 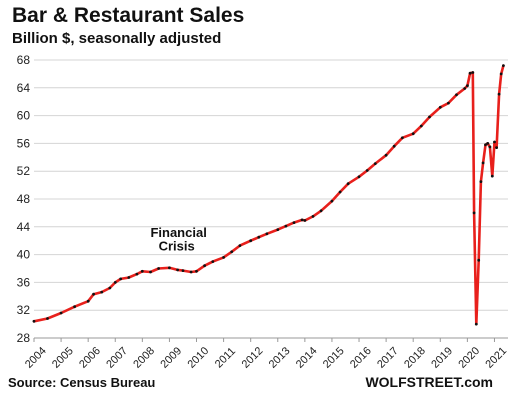 What do you see at coordinates (469, 358) in the screenshot?
I see `x-tick-label: 2020` at bounding box center [469, 358].